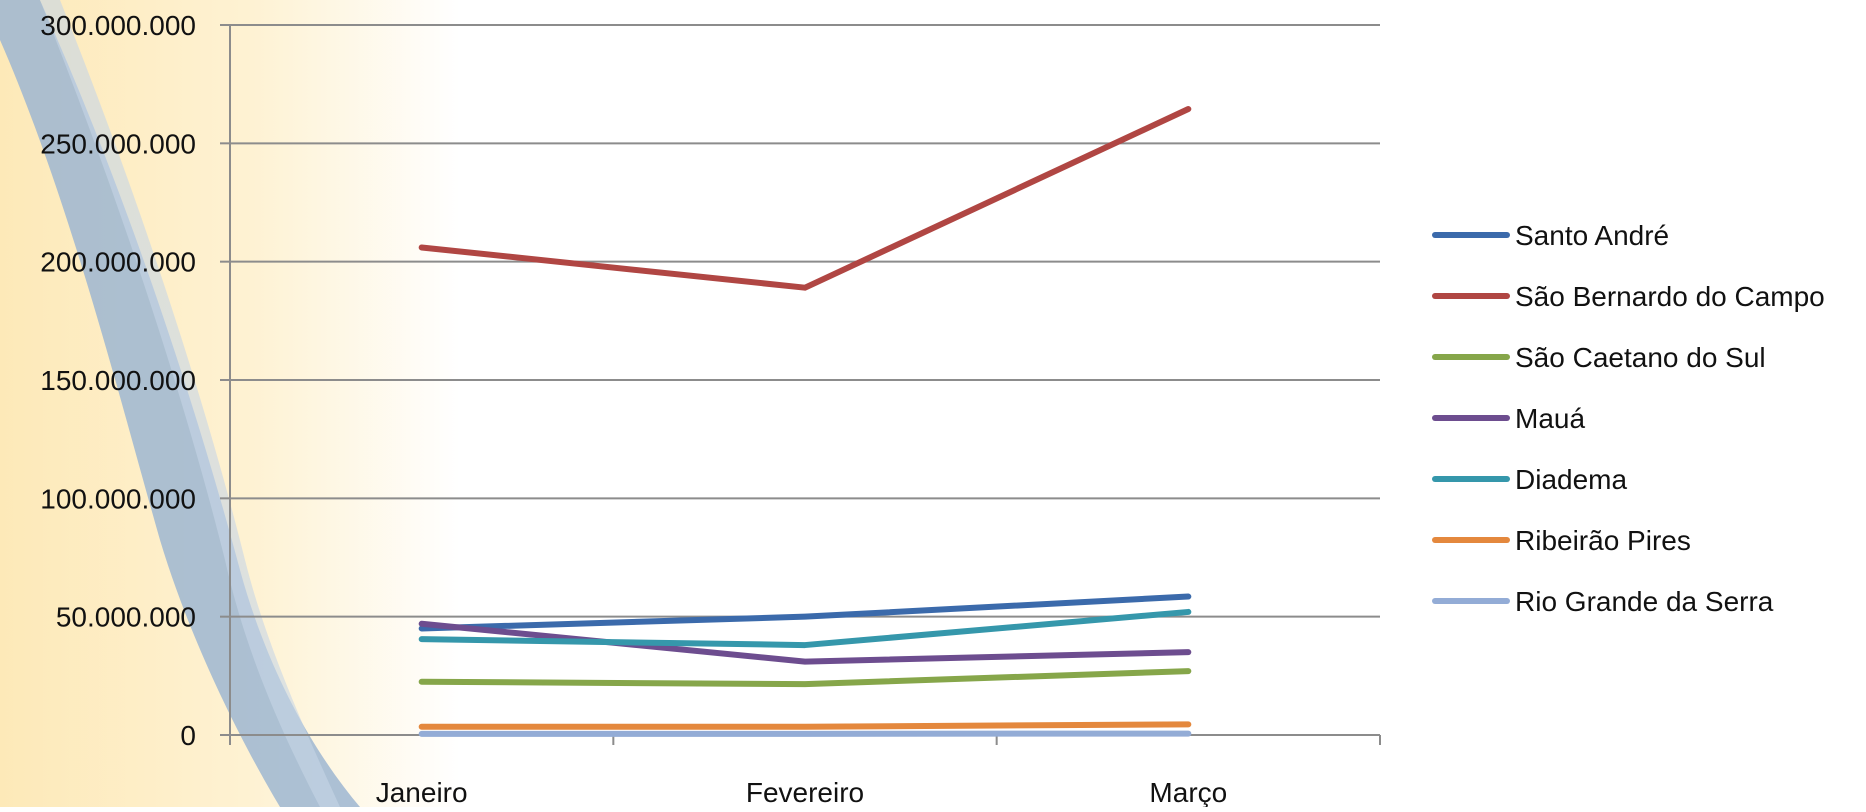  I want to click on legend-label: São Bernardo do Campo, so click(1670, 296).